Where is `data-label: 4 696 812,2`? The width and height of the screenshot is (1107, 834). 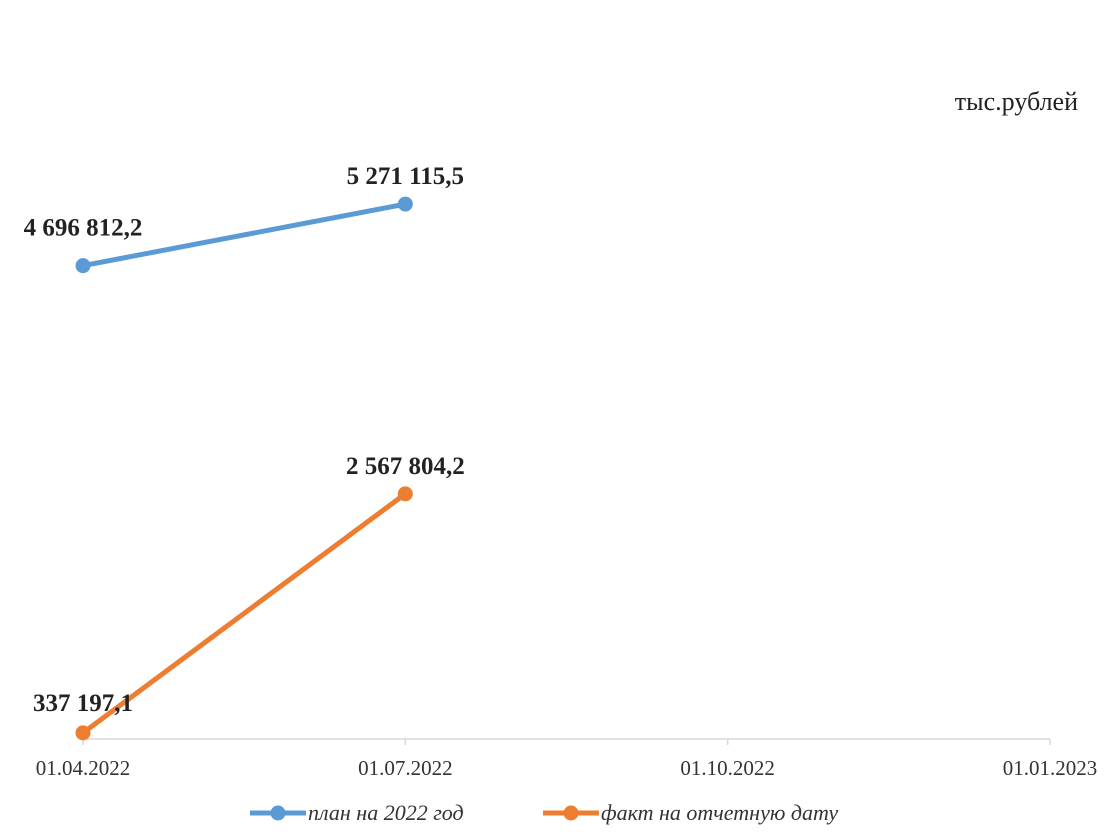 data-label: 4 696 812,2 is located at coordinates (83, 228).